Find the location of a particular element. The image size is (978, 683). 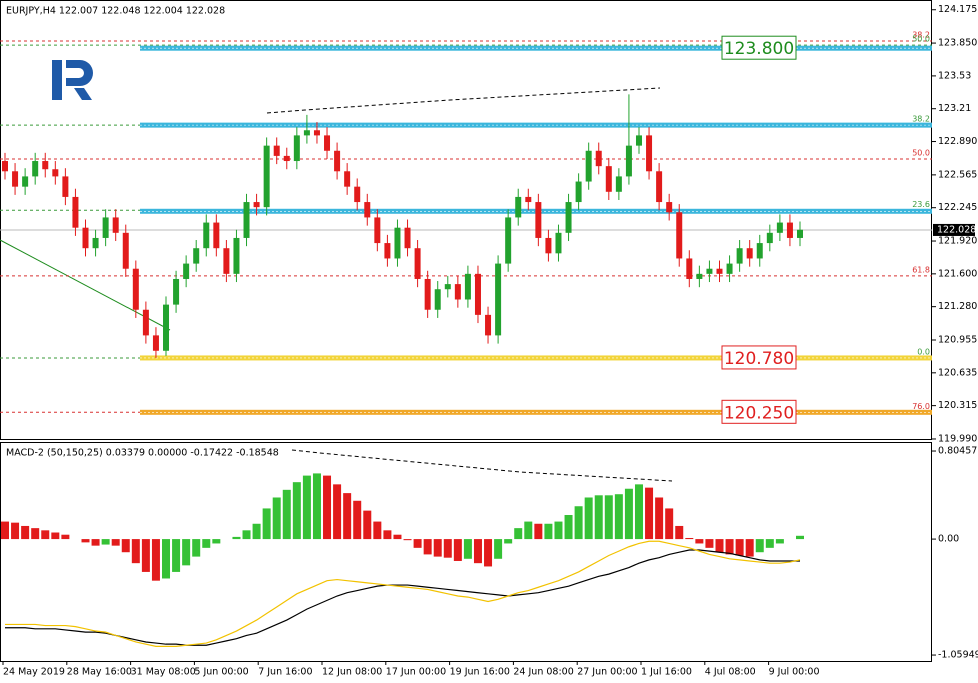

y-tick-label: 122.245 is located at coordinates (957, 207).